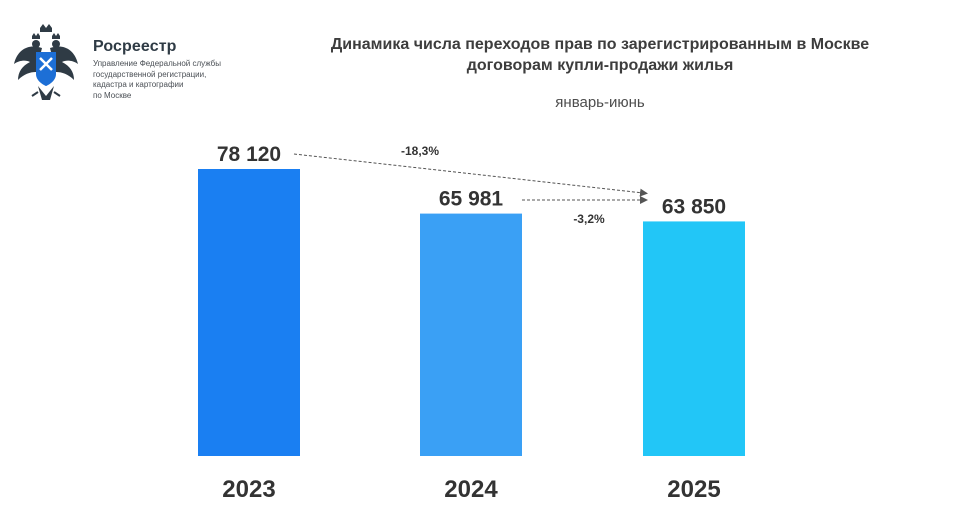  What do you see at coordinates (471, 334) in the screenshot?
I see `bar-2024` at bounding box center [471, 334].